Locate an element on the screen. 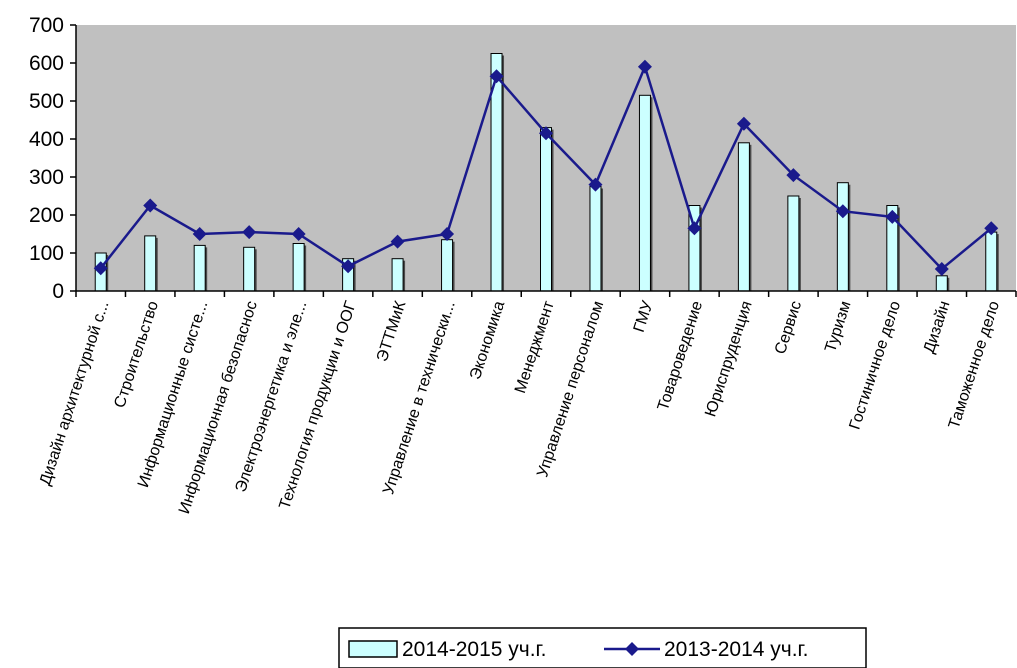  y-tick-label: 100 is located at coordinates (46, 253).